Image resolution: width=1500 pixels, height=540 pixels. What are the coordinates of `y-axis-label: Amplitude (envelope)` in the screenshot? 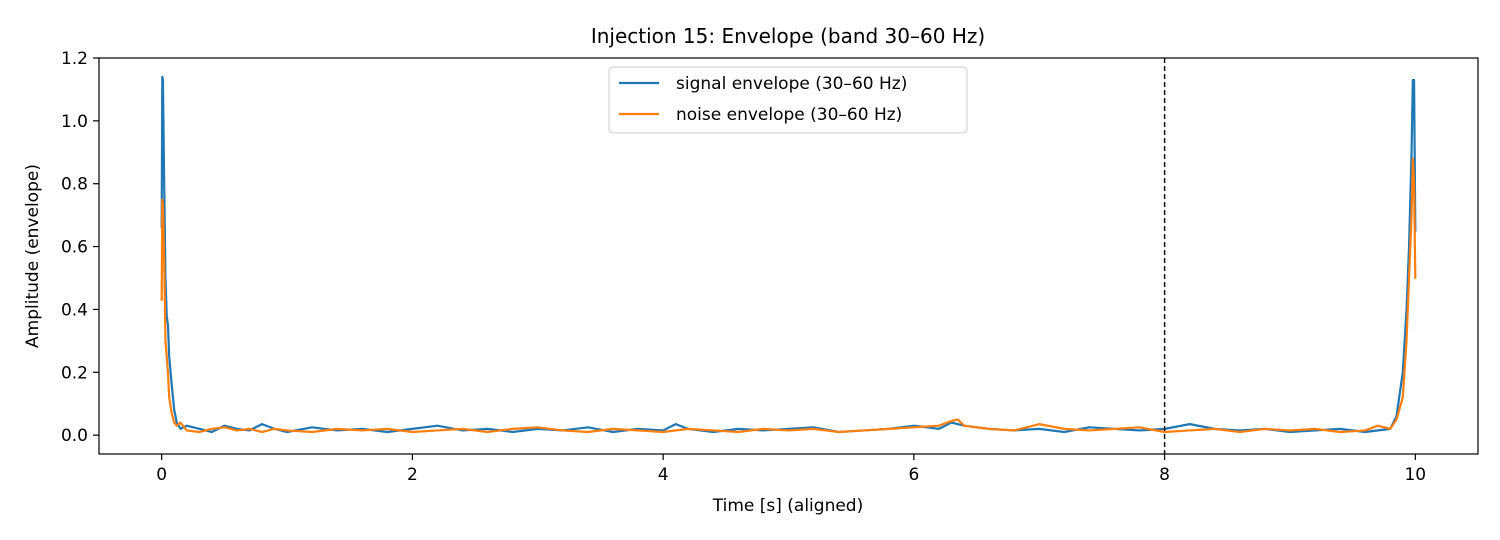 It's located at (33, 256).